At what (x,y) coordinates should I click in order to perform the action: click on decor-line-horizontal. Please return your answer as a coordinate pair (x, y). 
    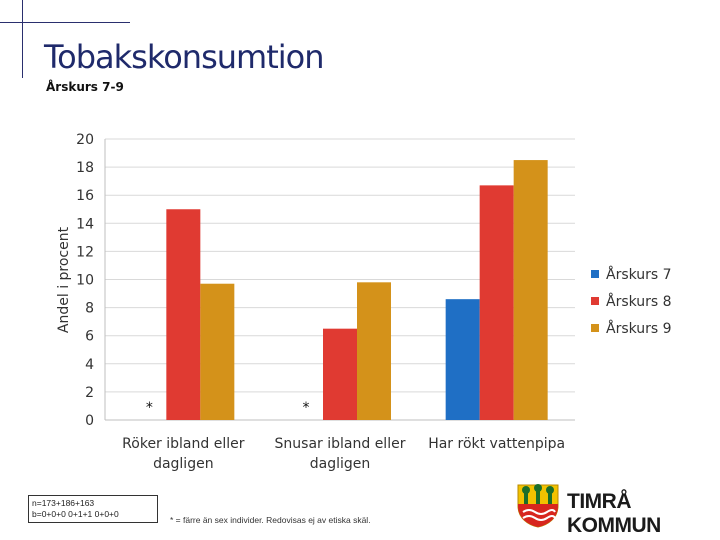
    Looking at the image, I should click on (65, 22).